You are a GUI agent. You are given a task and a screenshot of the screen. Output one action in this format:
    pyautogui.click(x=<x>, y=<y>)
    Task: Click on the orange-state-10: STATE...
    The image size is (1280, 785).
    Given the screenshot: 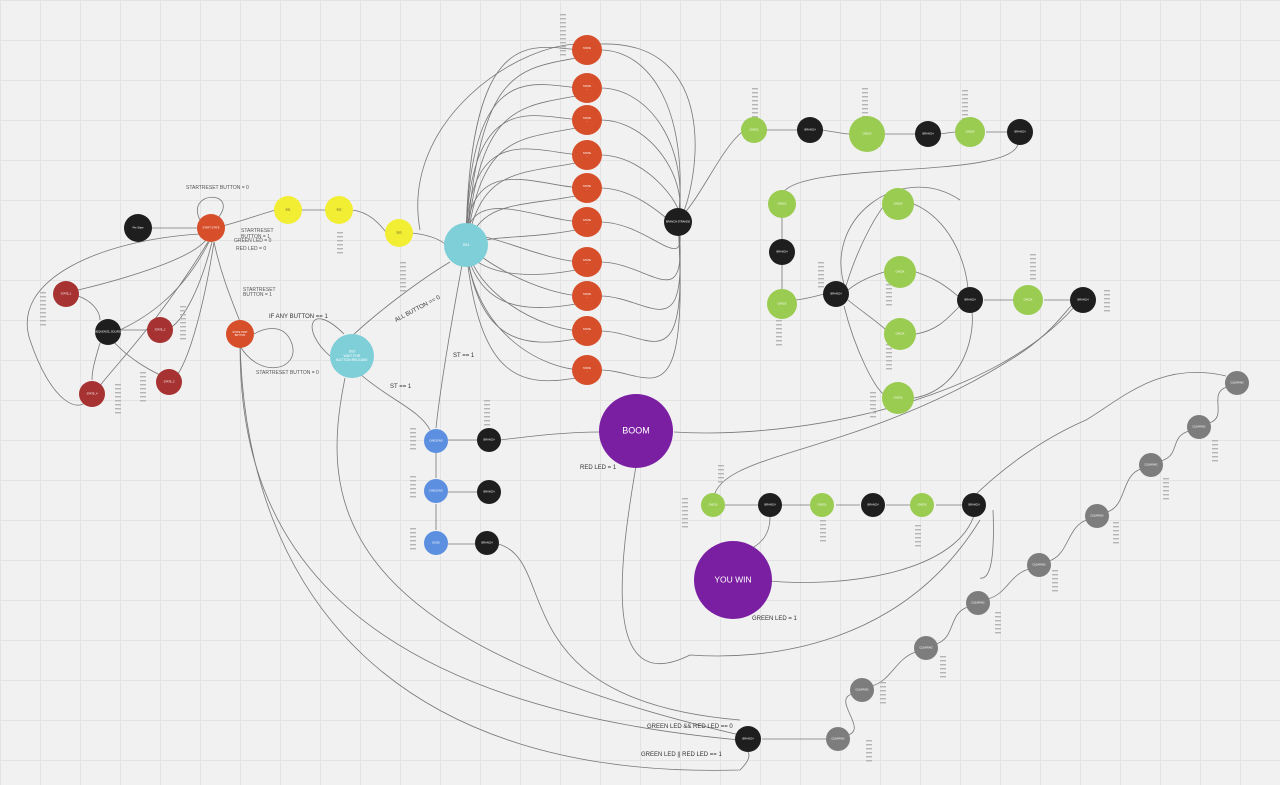 What is the action you would take?
    pyautogui.click(x=587, y=370)
    